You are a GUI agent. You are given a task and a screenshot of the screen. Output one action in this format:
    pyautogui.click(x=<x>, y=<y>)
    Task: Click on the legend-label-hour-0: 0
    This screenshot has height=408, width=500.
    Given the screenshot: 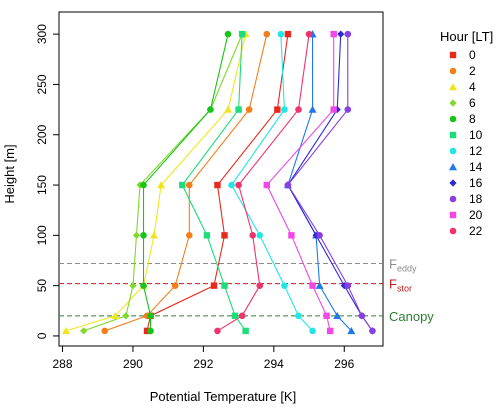 What is the action you would take?
    pyautogui.click(x=472, y=55)
    